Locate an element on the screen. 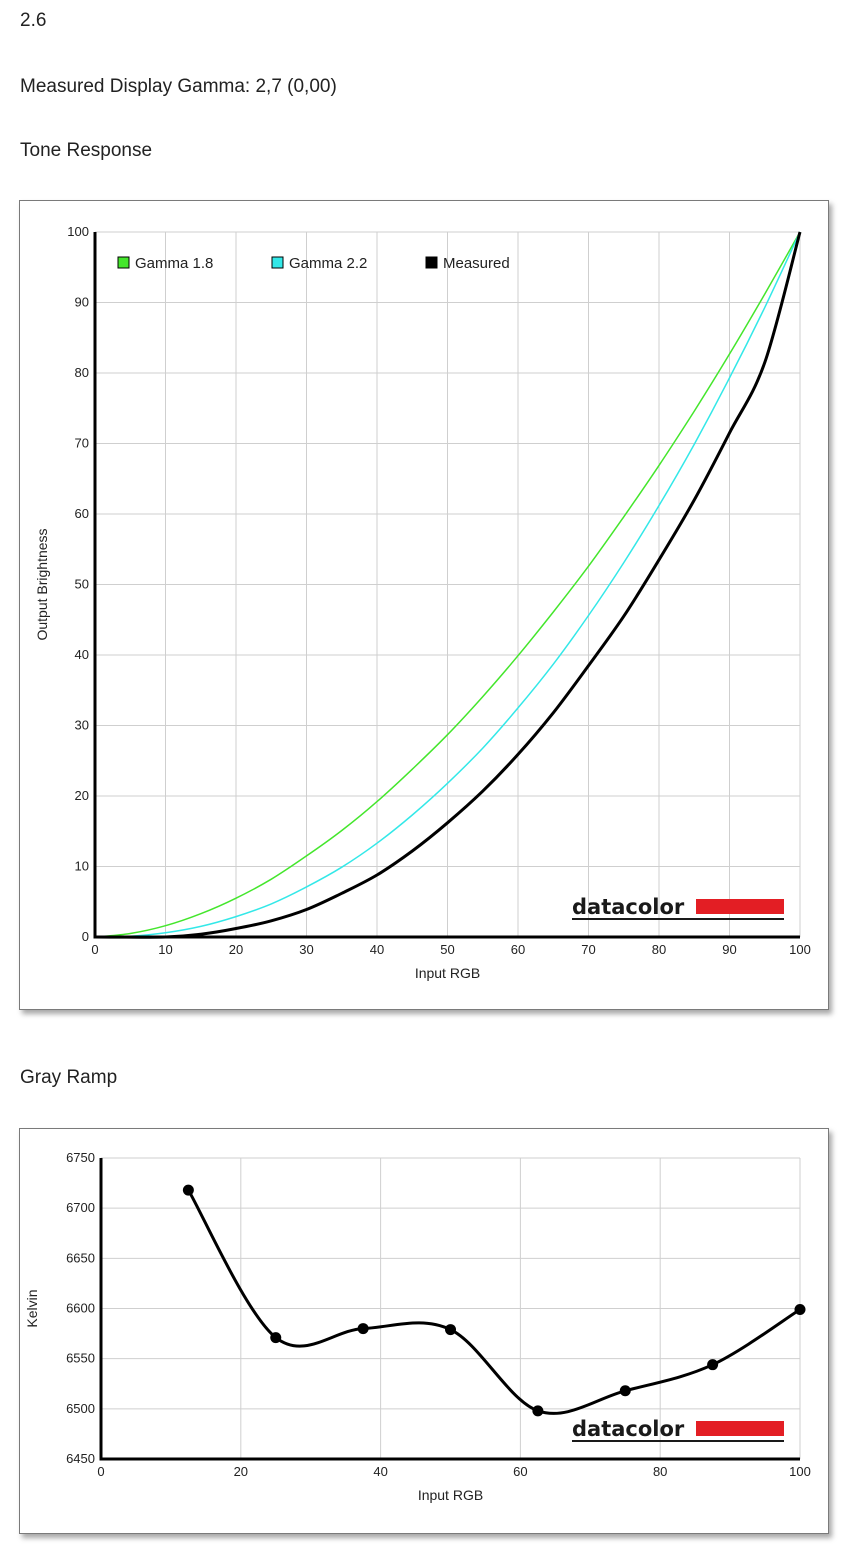 This screenshot has height=1555, width=846. tone-x-tick-label: 20 is located at coordinates (236, 949).